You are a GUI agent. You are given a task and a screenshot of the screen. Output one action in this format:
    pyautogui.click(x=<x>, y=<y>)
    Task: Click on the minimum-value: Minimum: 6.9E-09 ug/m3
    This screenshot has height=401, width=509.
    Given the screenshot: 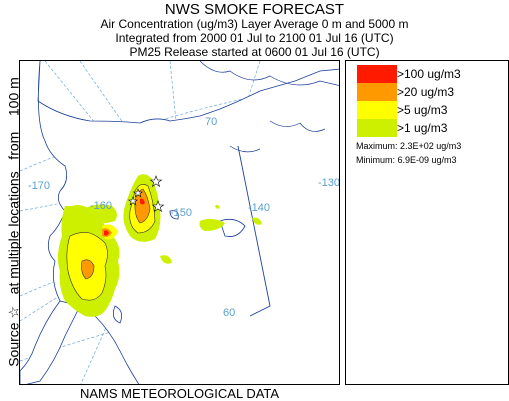 What is the action you would take?
    pyautogui.click(x=406, y=160)
    